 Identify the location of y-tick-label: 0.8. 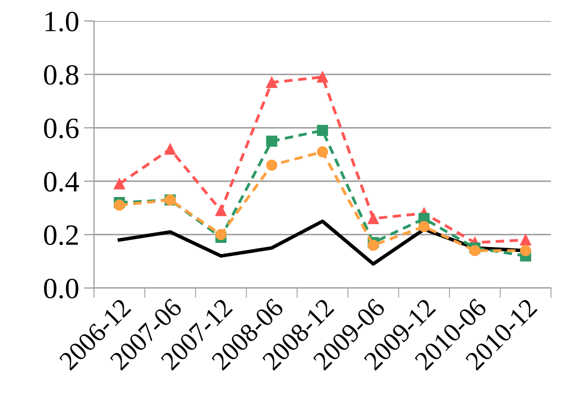
(61, 75).